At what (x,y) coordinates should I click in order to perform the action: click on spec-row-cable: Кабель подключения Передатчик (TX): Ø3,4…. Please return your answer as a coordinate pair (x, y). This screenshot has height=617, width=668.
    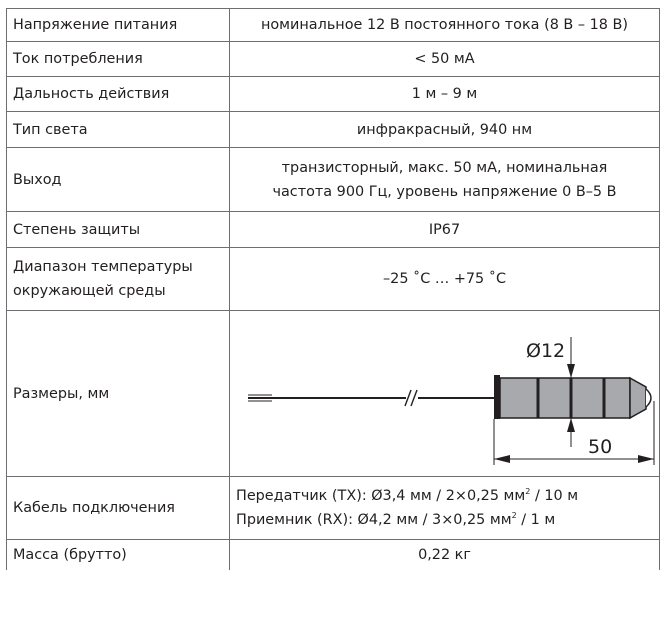
    Looking at the image, I should click on (333, 508).